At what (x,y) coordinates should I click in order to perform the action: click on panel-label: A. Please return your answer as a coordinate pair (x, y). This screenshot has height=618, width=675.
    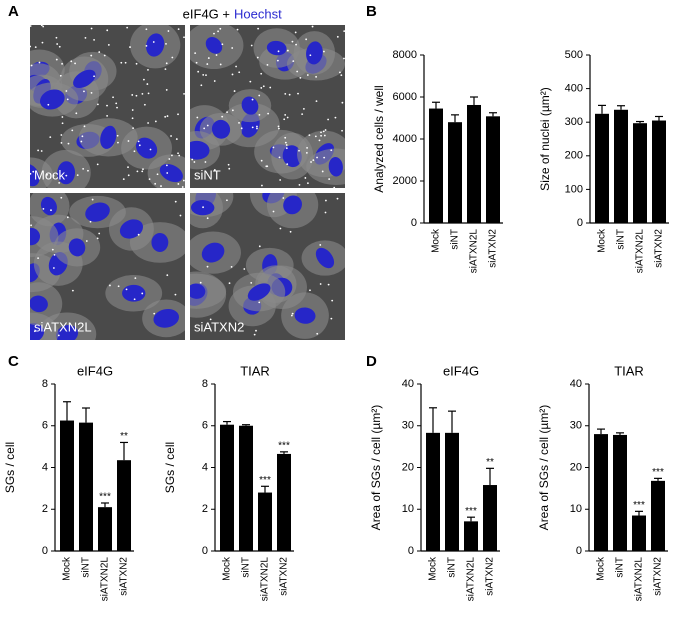
    Looking at the image, I should click on (13, 11).